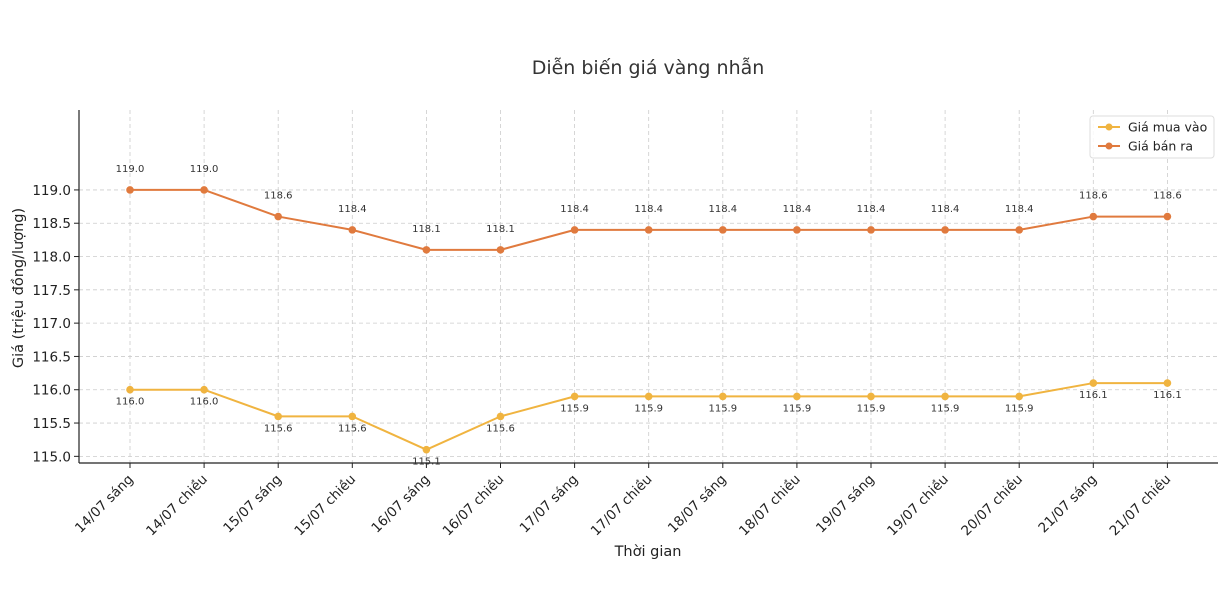 This screenshot has height=616, width=1222. I want to click on y-tick-label: 117.0, so click(51, 324).